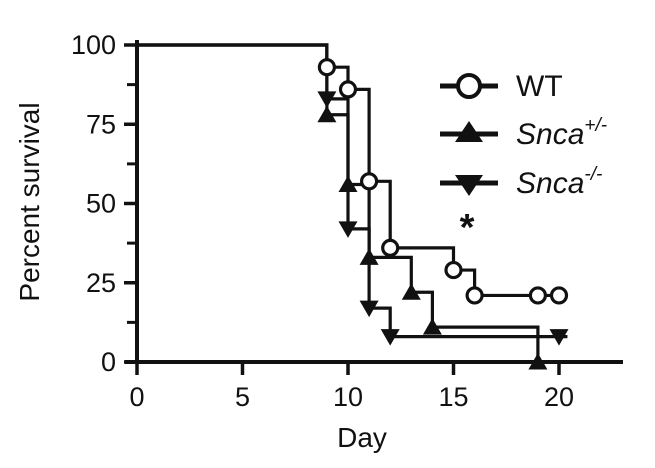 The width and height of the screenshot is (655, 468). I want to click on filled-triangle-up-marker-icon, so click(469, 131).